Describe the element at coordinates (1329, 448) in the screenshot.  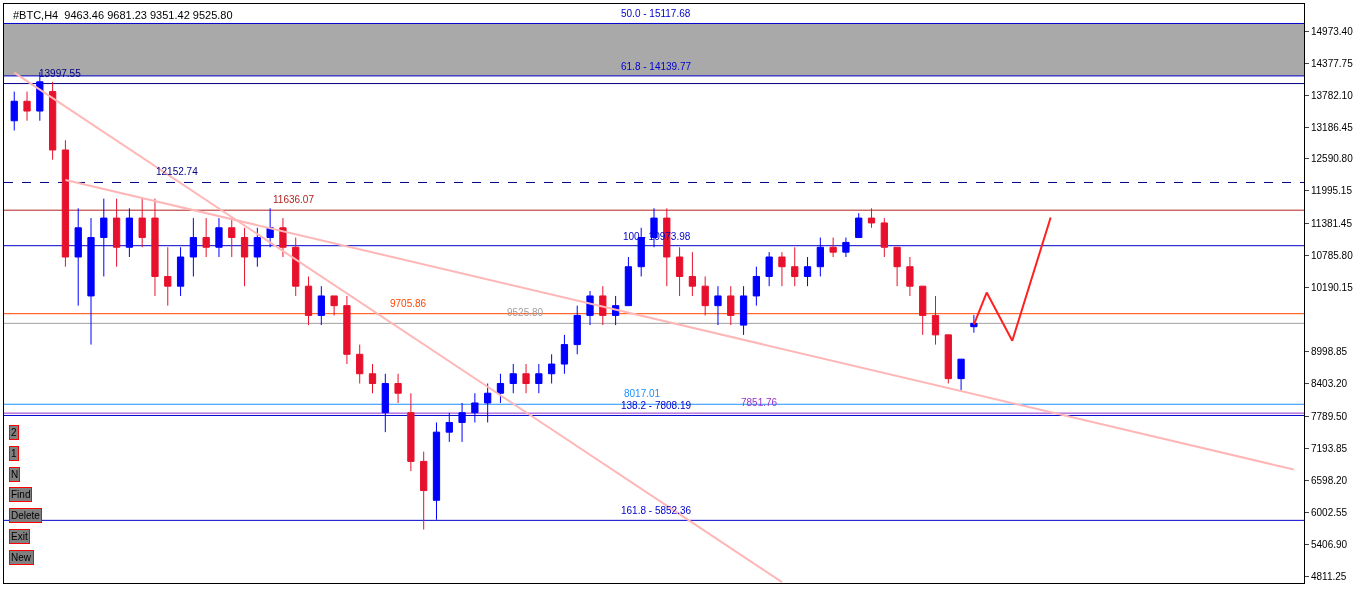
I see `y-tick-label: 7193.85` at that location.